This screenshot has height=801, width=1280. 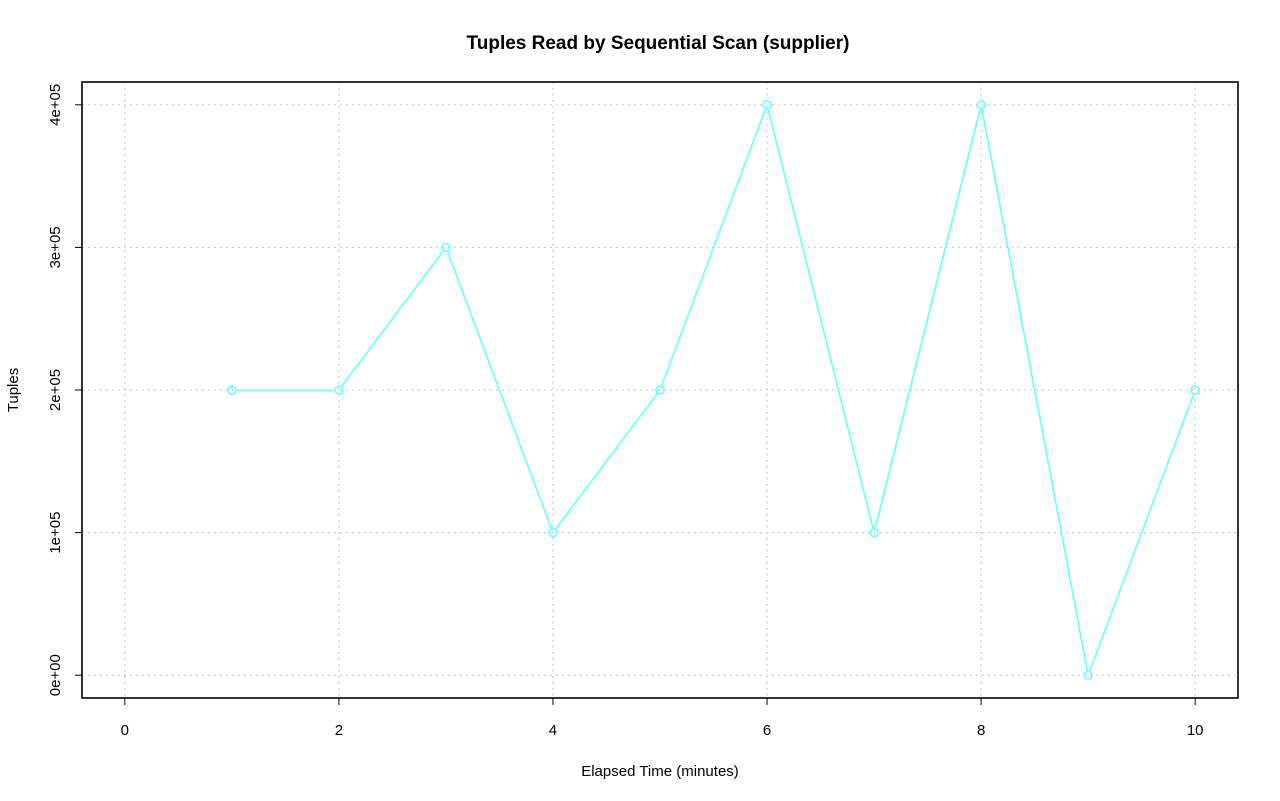 What do you see at coordinates (981, 730) in the screenshot?
I see `x-tick-label: 8` at bounding box center [981, 730].